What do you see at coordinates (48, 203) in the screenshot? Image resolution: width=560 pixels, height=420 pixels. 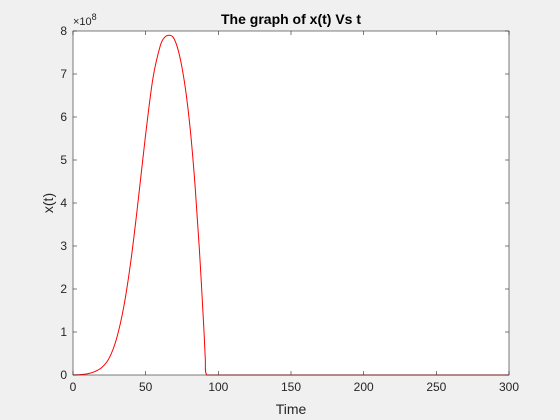 I see `y-axis-label: x(t)` at bounding box center [48, 203].